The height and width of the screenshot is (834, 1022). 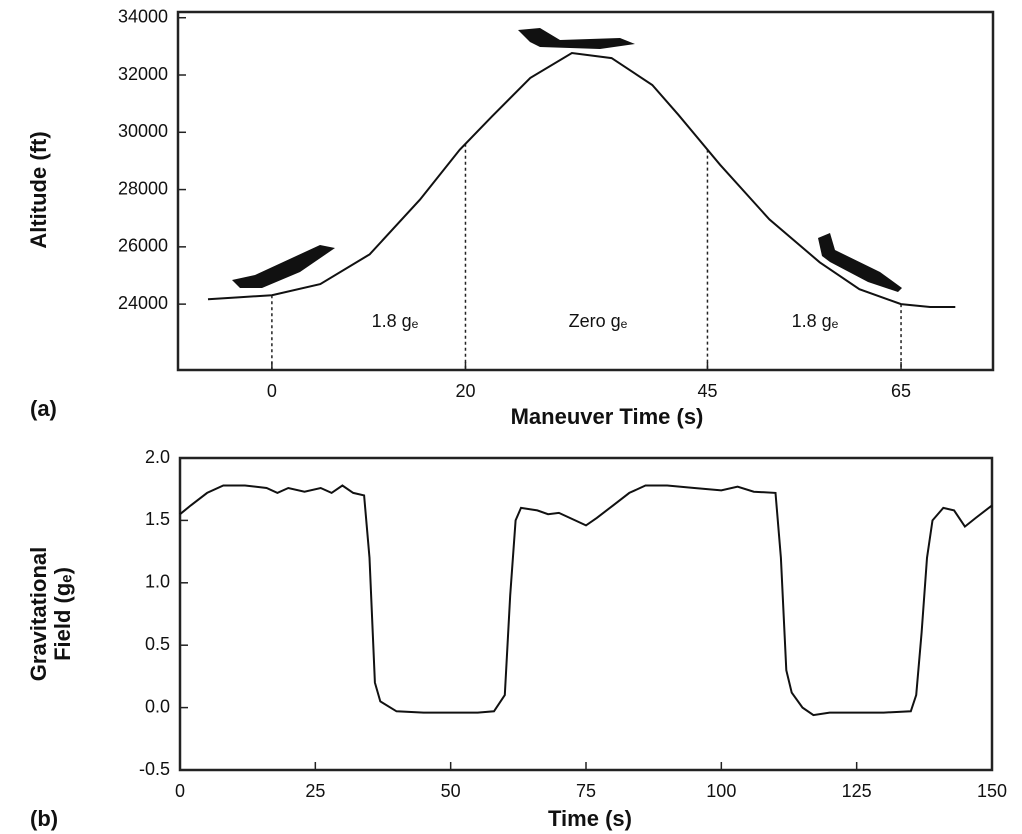 What do you see at coordinates (465, 391) in the screenshot?
I see `x-tick-label: 20` at bounding box center [465, 391].